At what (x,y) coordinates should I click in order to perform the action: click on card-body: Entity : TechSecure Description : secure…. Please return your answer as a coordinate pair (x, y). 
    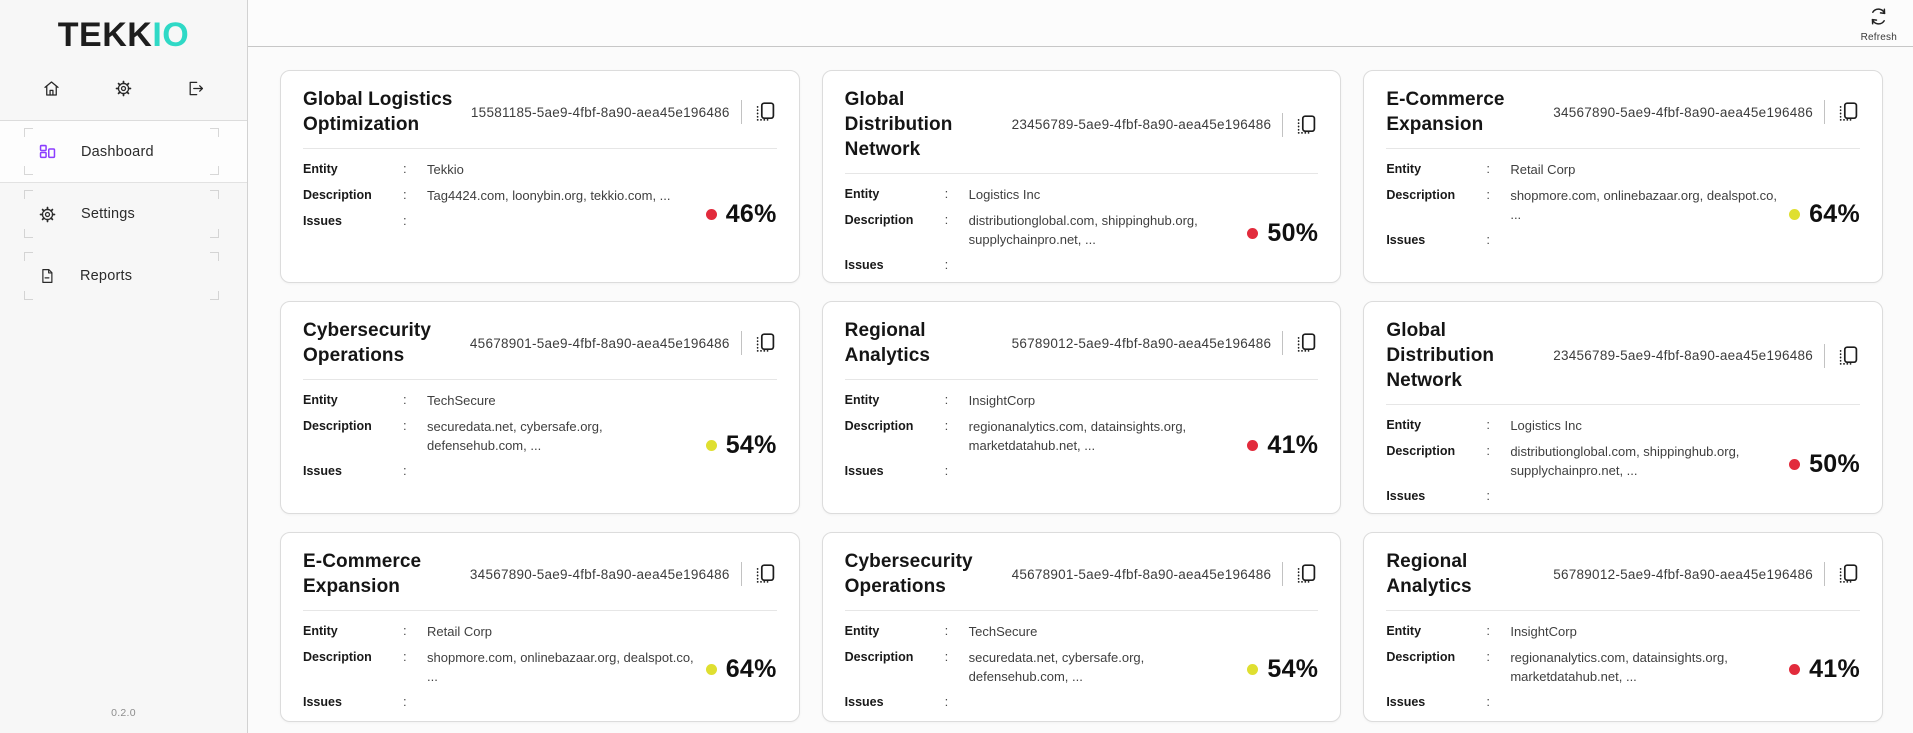
    Looking at the image, I should click on (1082, 670).